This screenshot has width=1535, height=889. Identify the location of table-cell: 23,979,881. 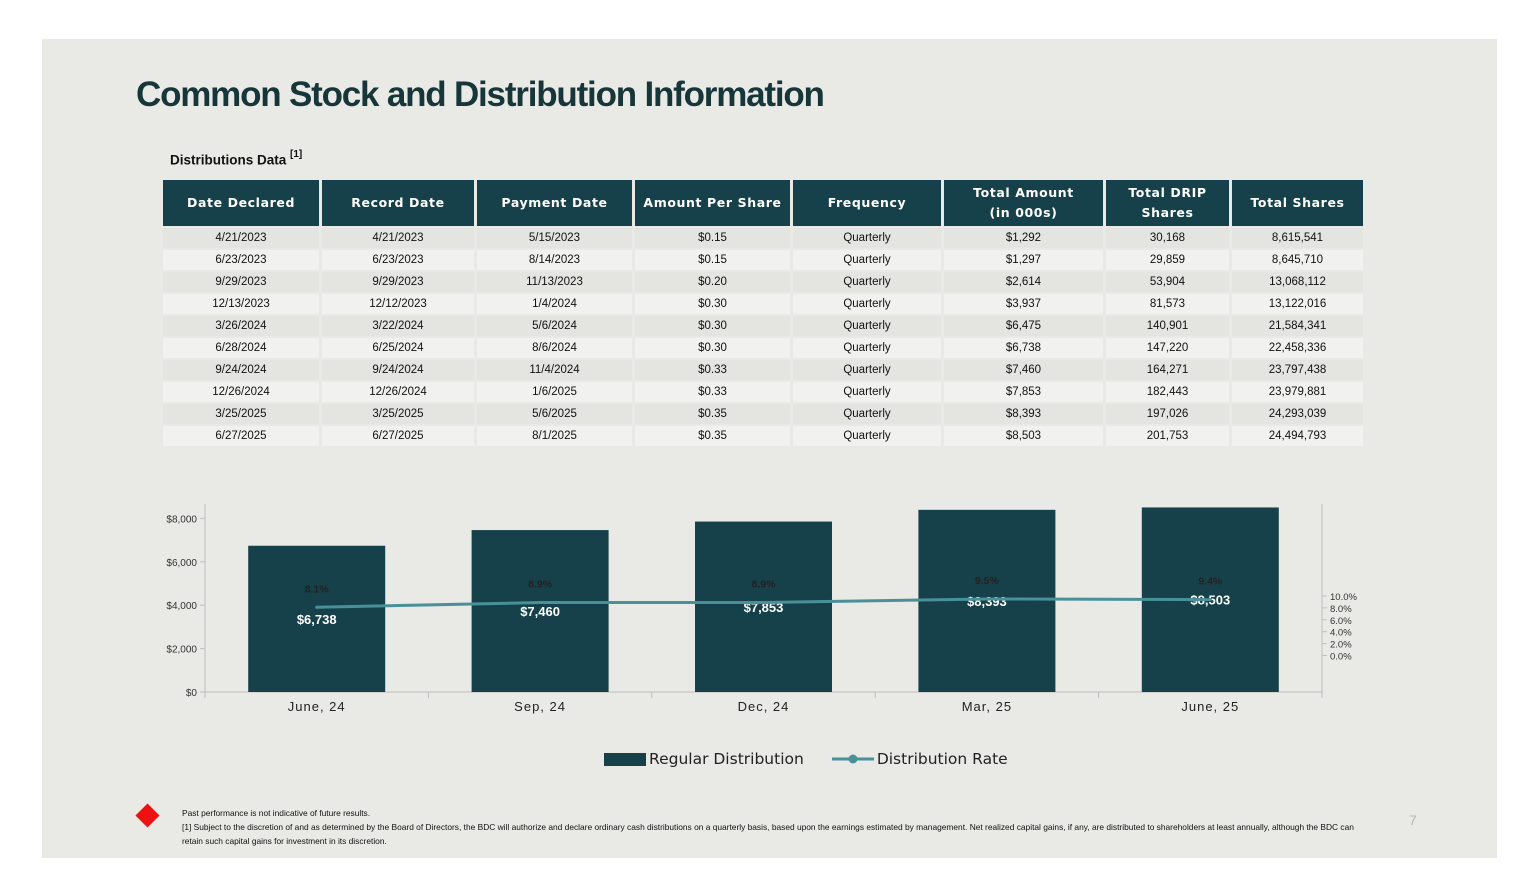
(1297, 392).